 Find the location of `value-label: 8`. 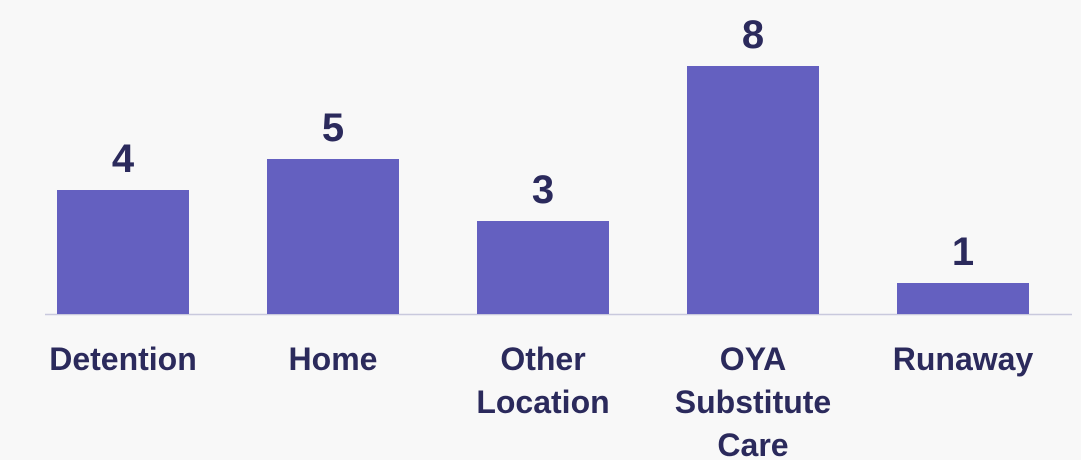

value-label: 8 is located at coordinates (753, 35).